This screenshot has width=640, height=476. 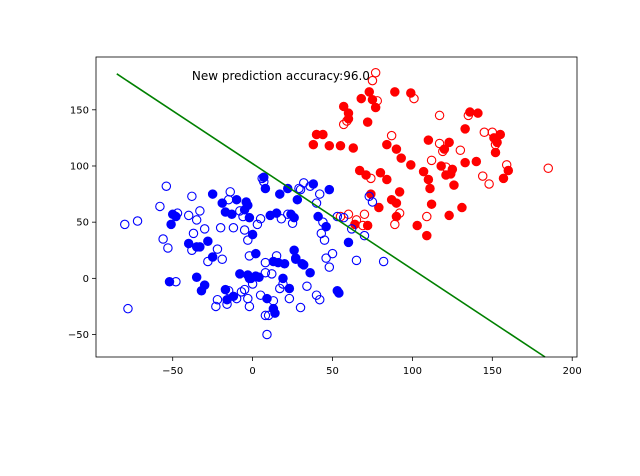 I want to click on y-tick-label: 100, so click(x=79, y=166).